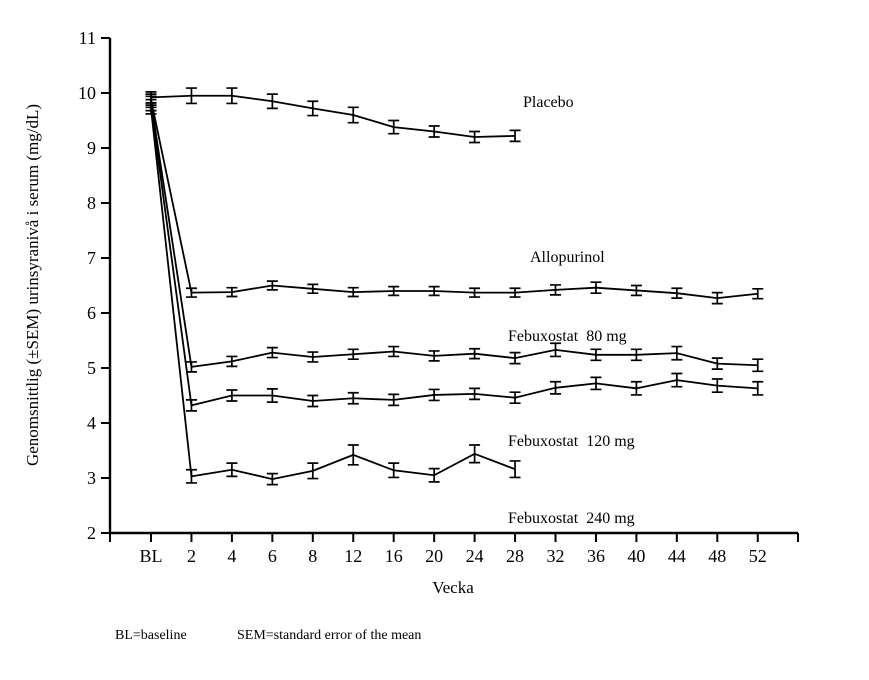 This screenshot has height=680, width=869. I want to click on x-tick-label-8: 8, so click(312, 556).